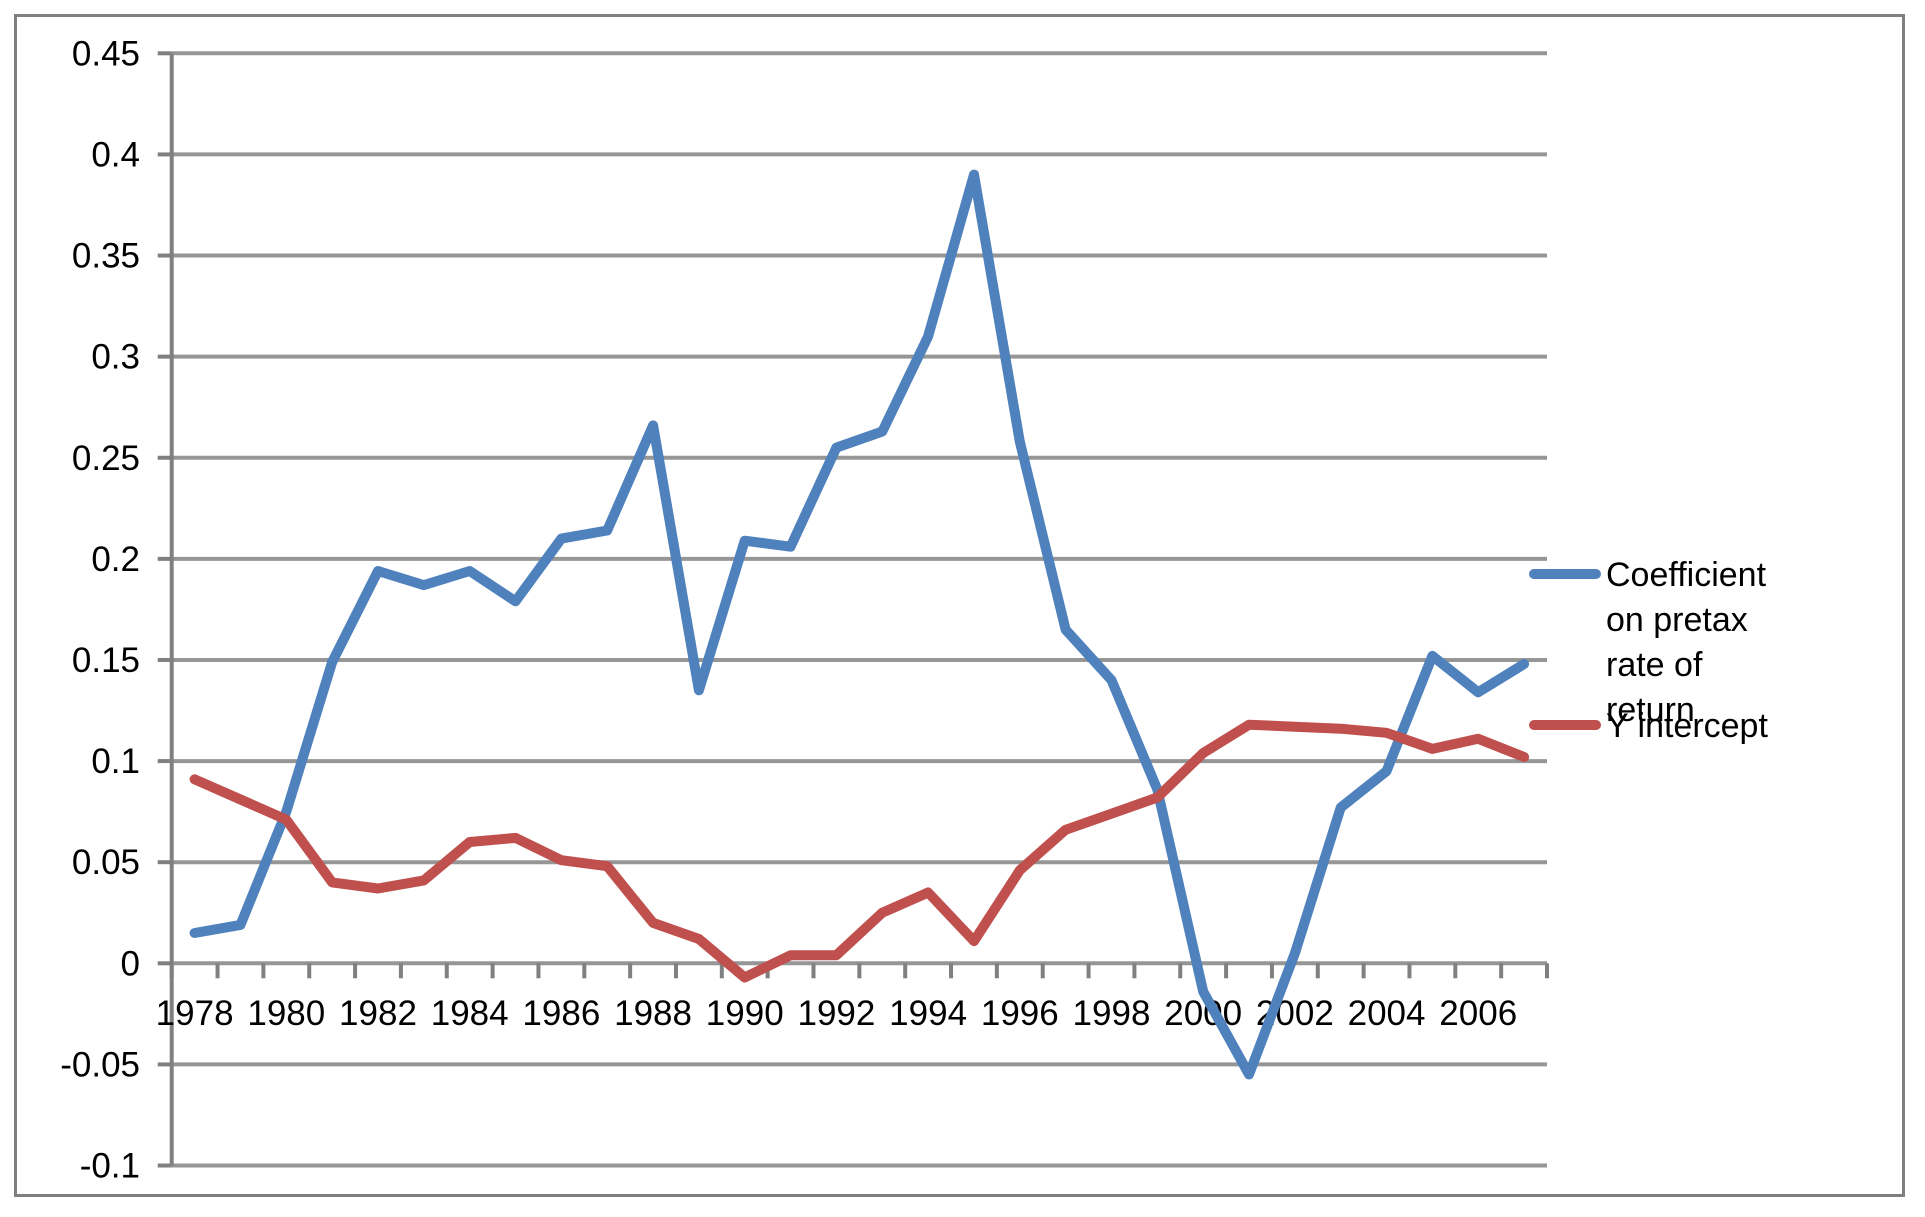 This screenshot has width=1925, height=1217. What do you see at coordinates (1020, 1013) in the screenshot?
I see `x-axis-label: 1996` at bounding box center [1020, 1013].